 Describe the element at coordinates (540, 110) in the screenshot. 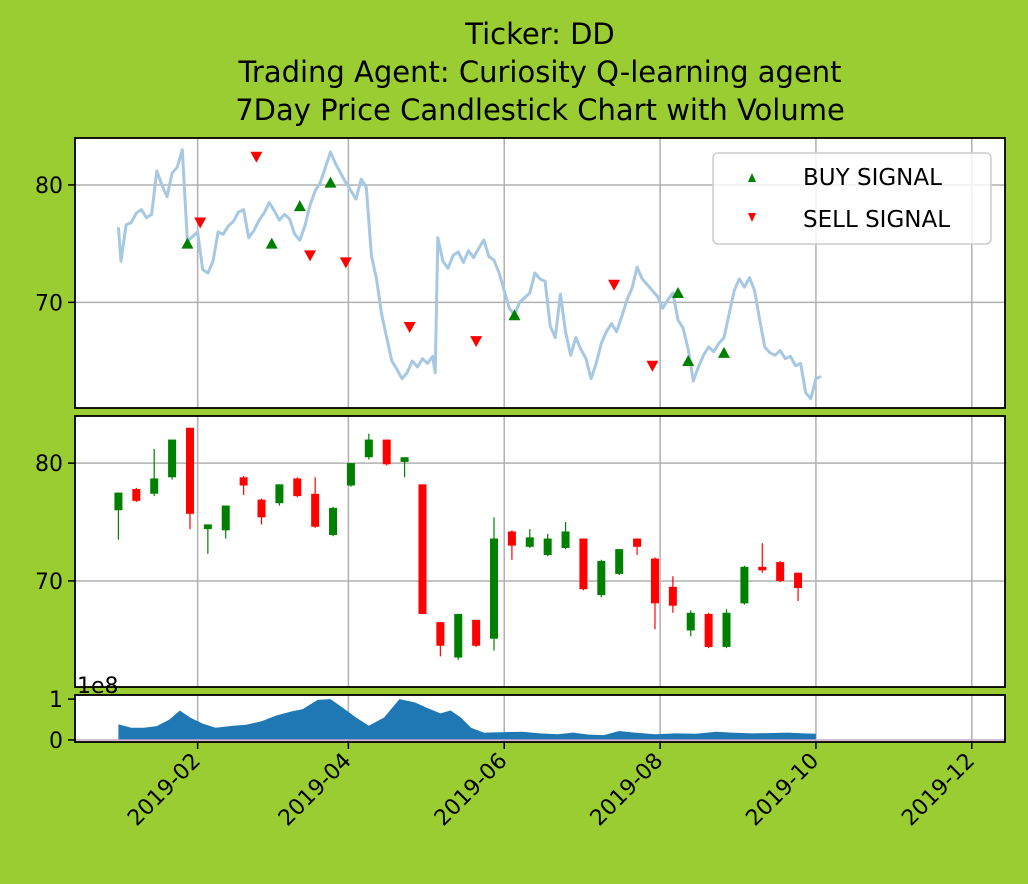

I see `chart-title-line-3: 7Day Price Candlestick Chart with Volume` at that location.